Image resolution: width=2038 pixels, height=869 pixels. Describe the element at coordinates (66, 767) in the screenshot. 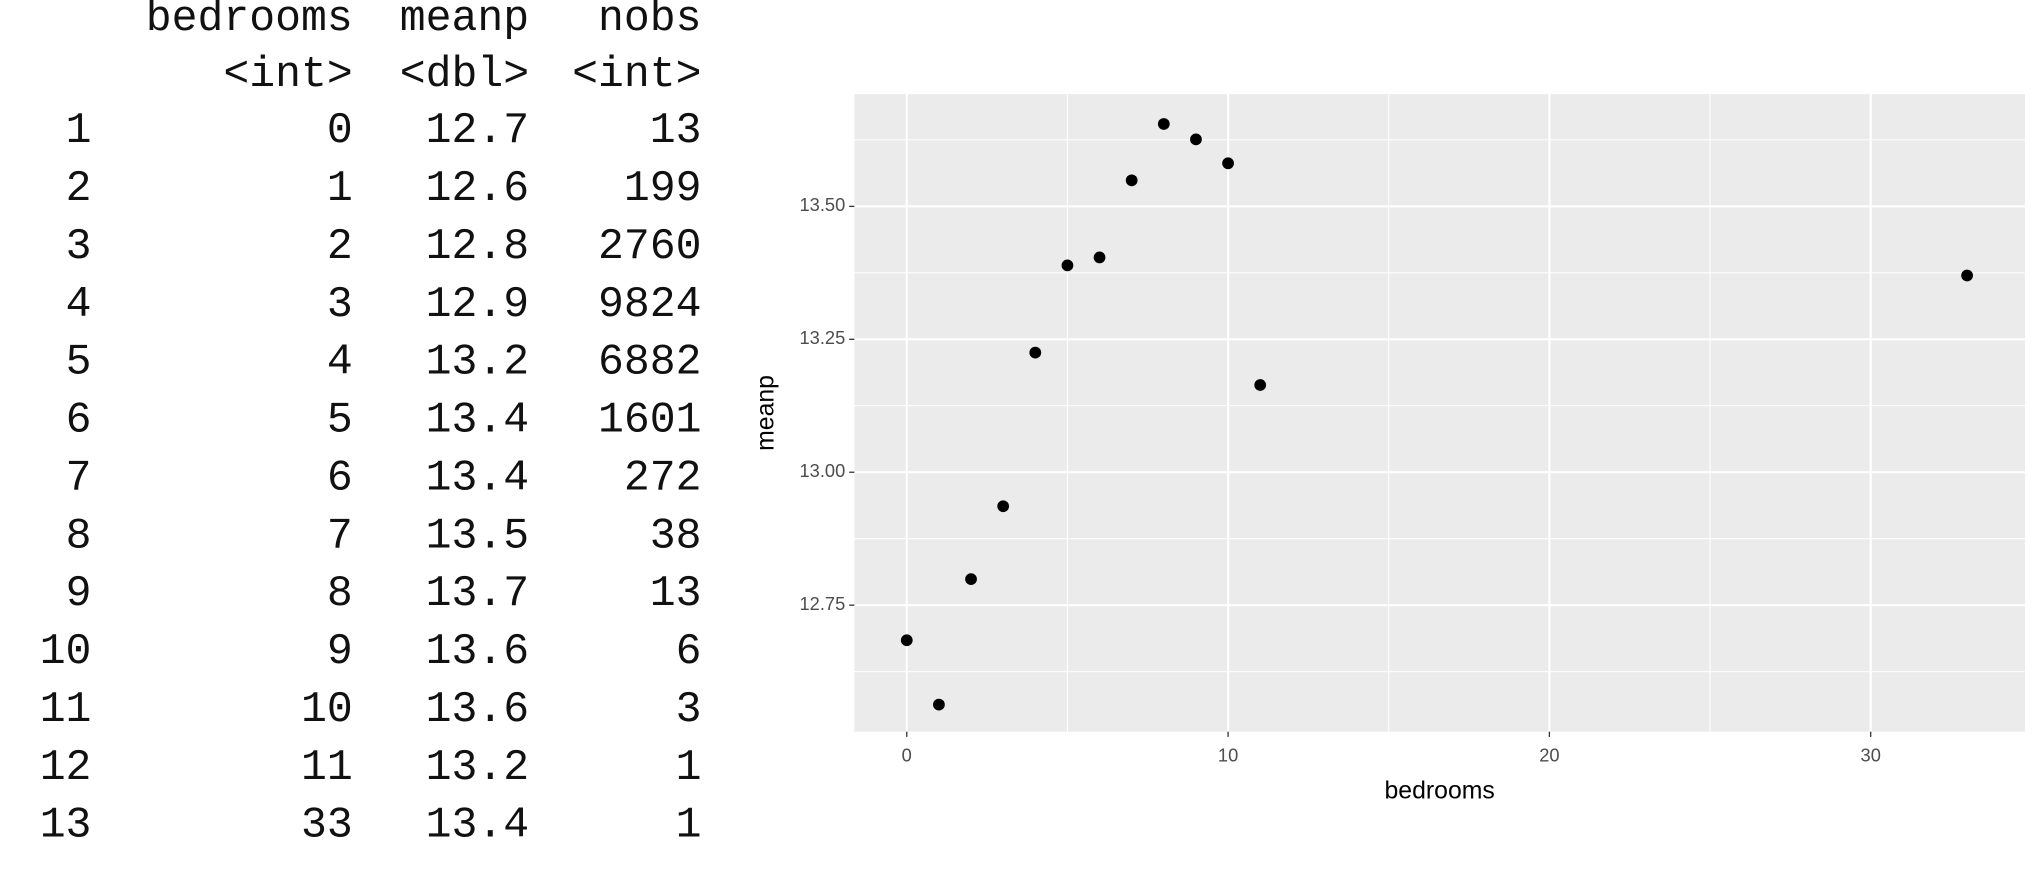

I see `row-number: 12` at that location.